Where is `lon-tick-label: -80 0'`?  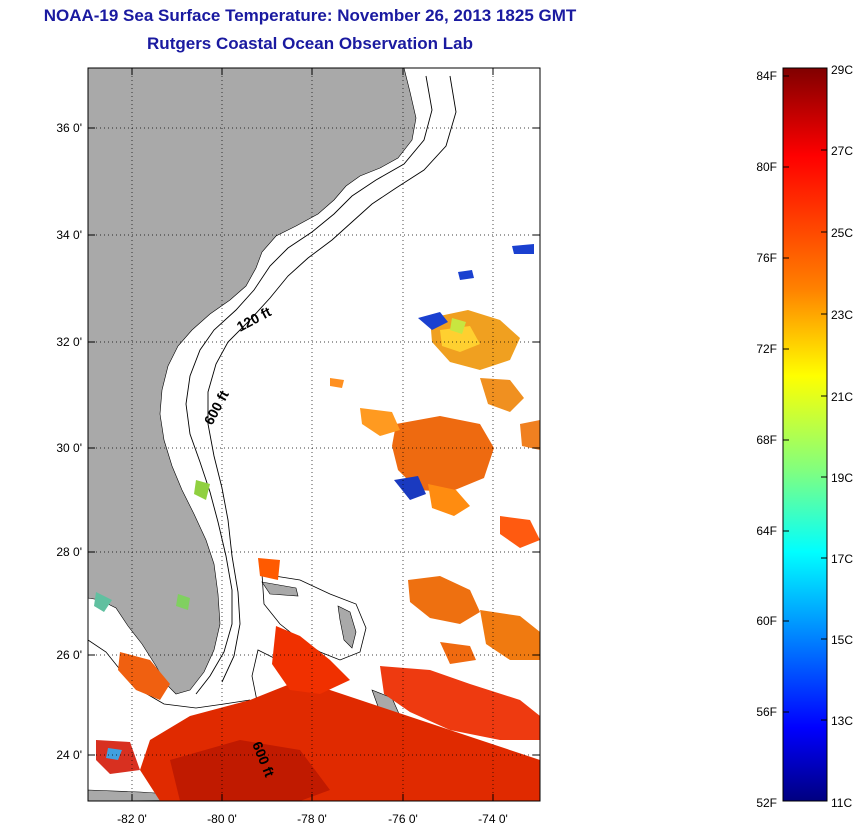
lon-tick-label: -80 0' is located at coordinates (222, 819).